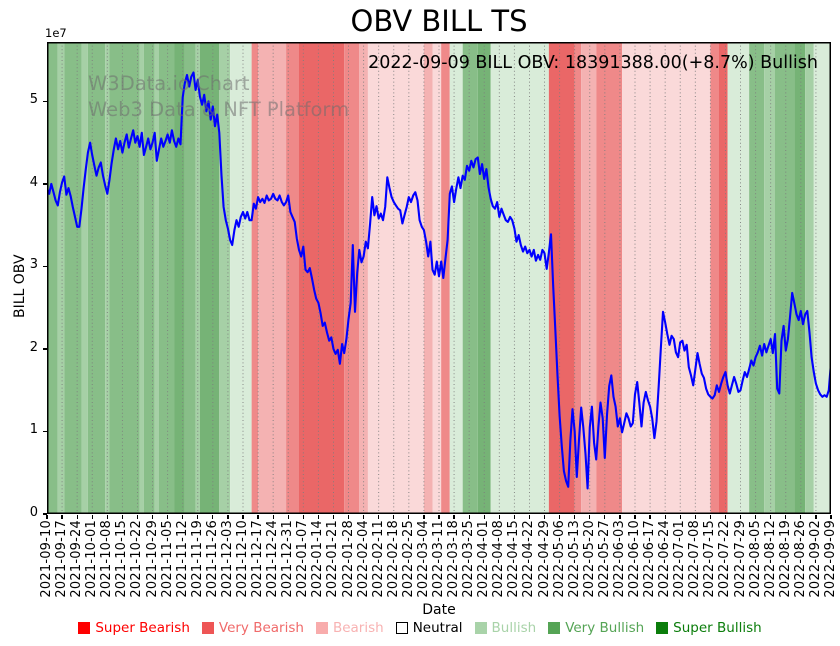 The image size is (840, 646). I want to click on x-tick-label: 2022-08-19, so click(785, 559).